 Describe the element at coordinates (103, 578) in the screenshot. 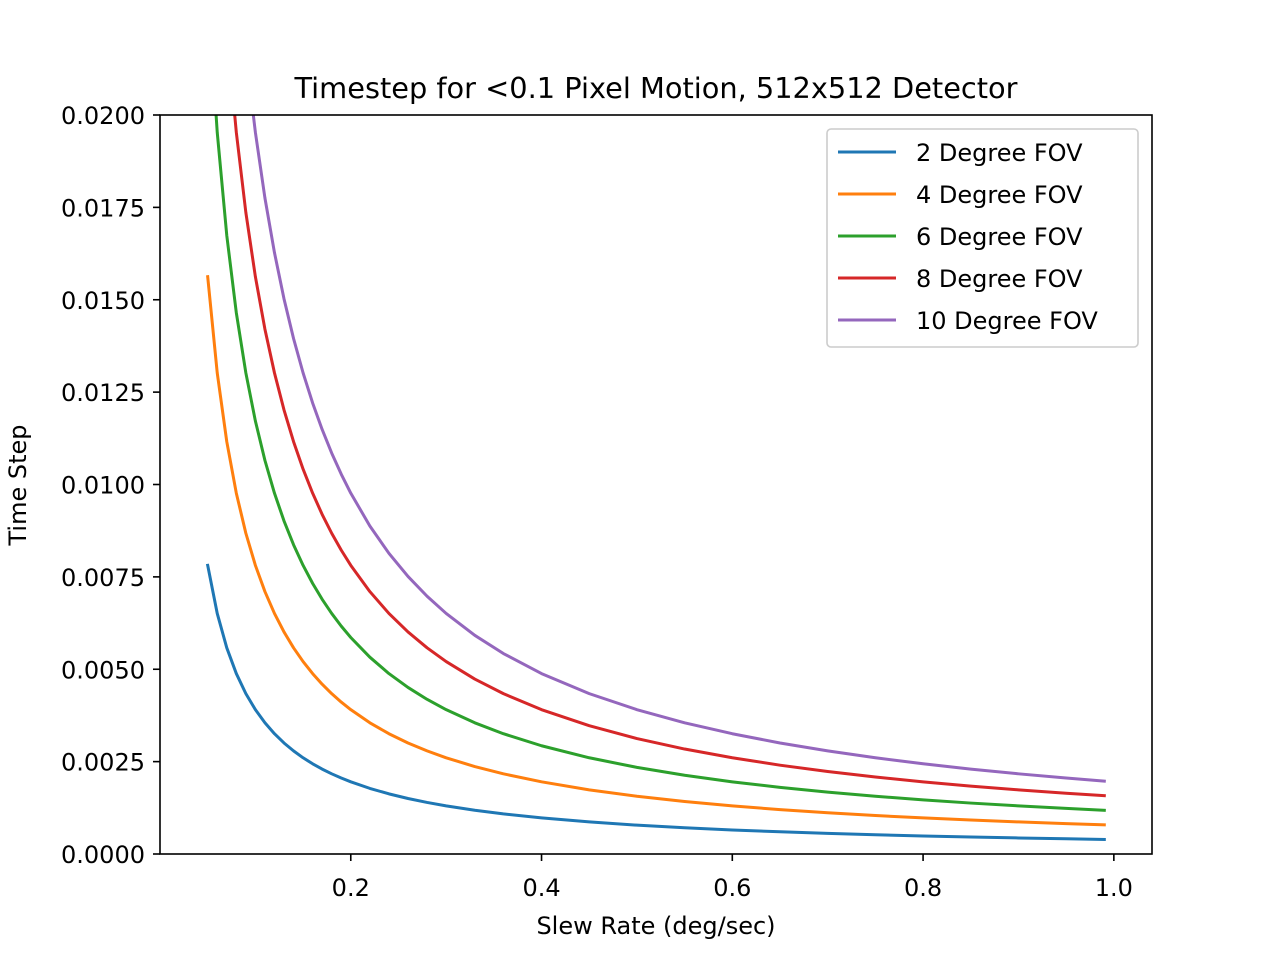

I see `y-tick-label: 0.0075` at that location.